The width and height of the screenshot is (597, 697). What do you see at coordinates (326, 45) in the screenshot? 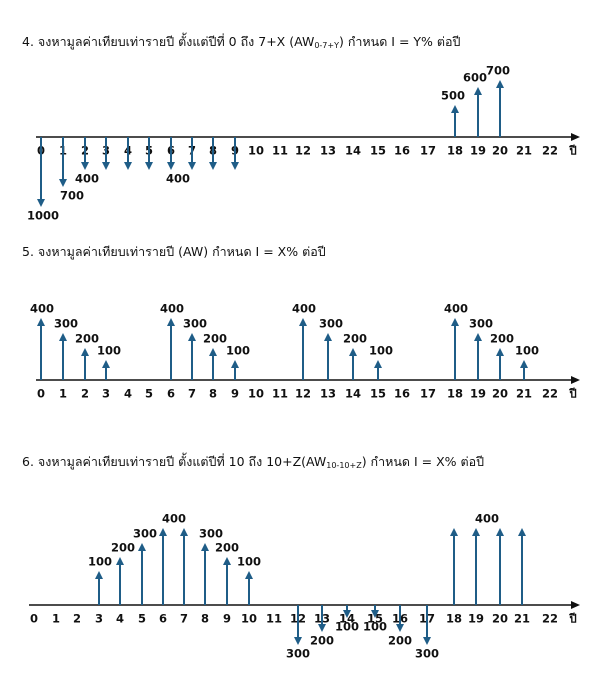
I see `title-subscript: 0-7+Y` at bounding box center [326, 45].